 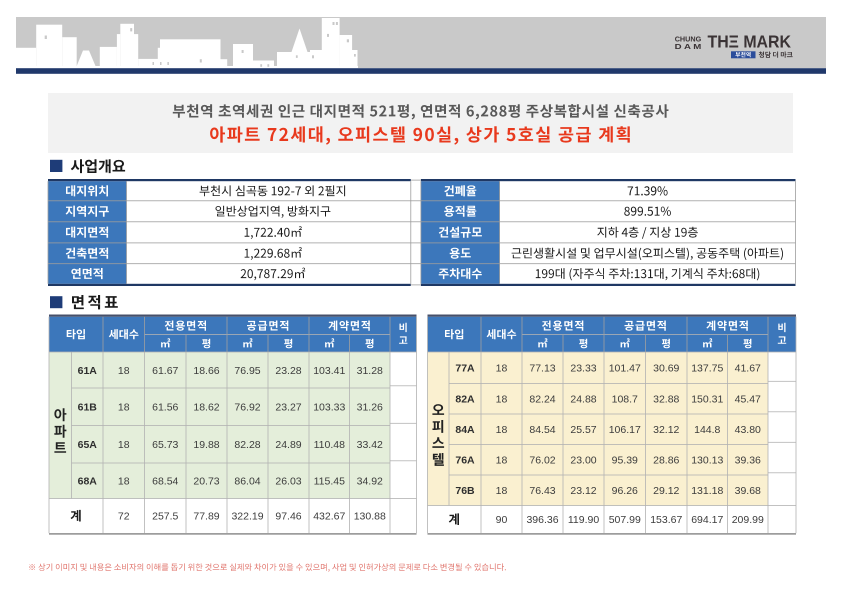 What do you see at coordinates (370, 517) in the screenshot?
I see `svg-text: 130.88` at bounding box center [370, 517].